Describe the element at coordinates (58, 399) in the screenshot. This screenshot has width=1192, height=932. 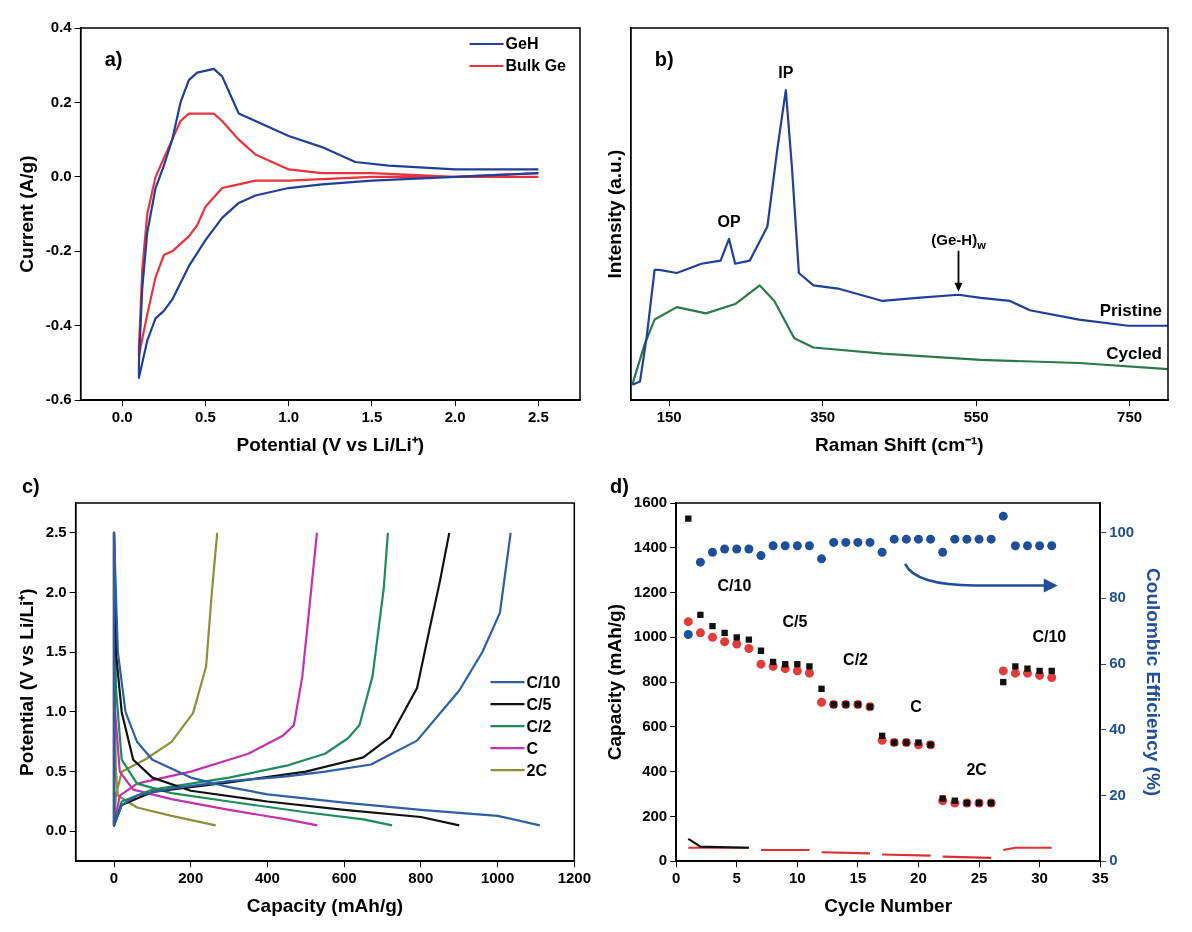
I see `y-tick-label: -0.6` at that location.